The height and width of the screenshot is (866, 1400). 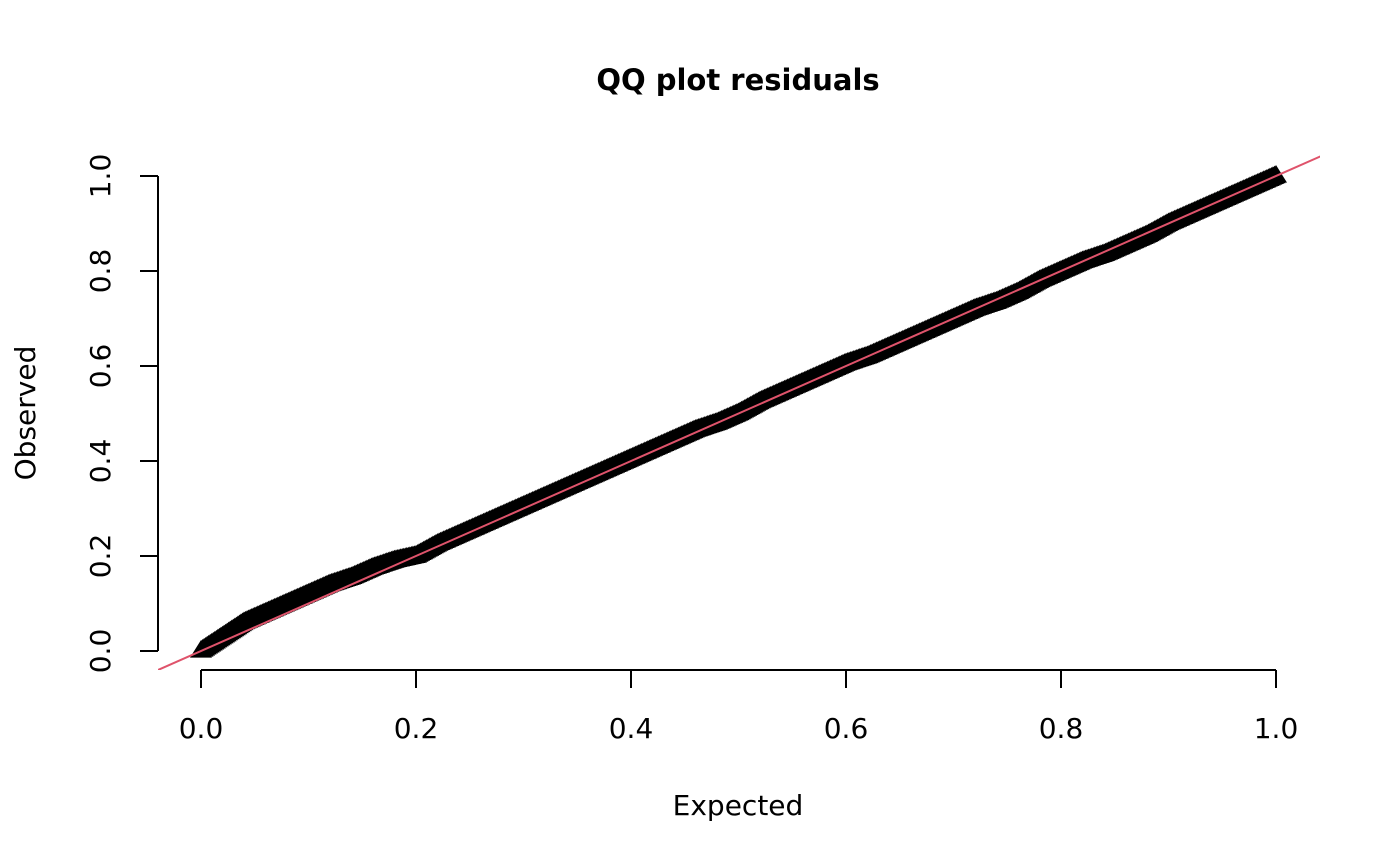 What do you see at coordinates (100, 461) in the screenshot?
I see `y-tick-label: 0.4` at bounding box center [100, 461].